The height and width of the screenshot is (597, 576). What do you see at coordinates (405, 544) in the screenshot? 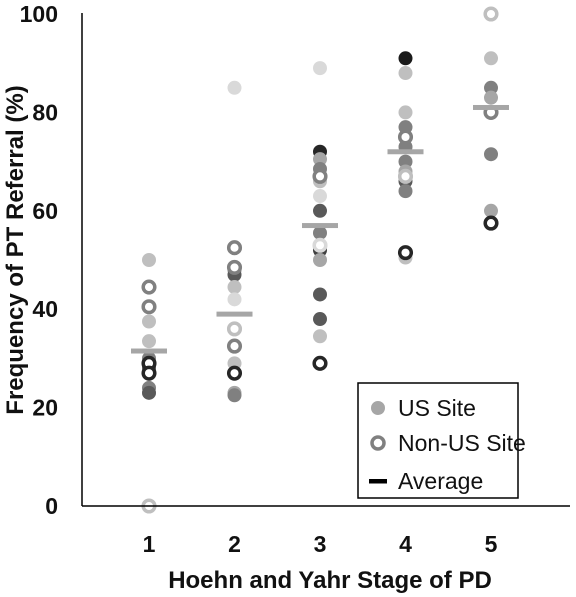
I see `x-tick-label: 4` at bounding box center [405, 544].